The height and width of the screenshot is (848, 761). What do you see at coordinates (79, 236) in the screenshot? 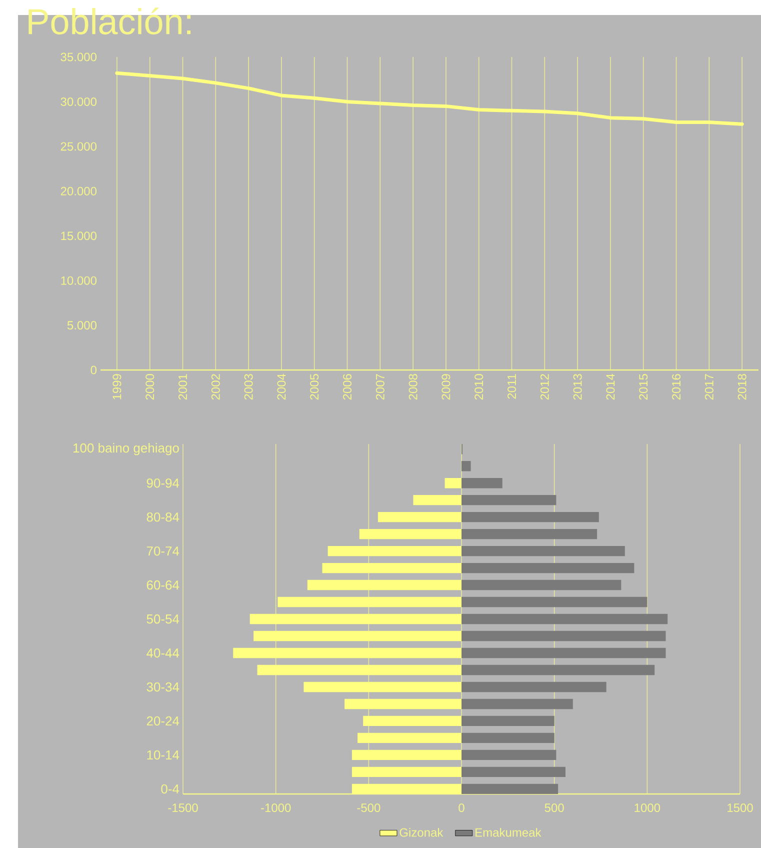
I see `y-tick-label: 15.000` at bounding box center [79, 236].